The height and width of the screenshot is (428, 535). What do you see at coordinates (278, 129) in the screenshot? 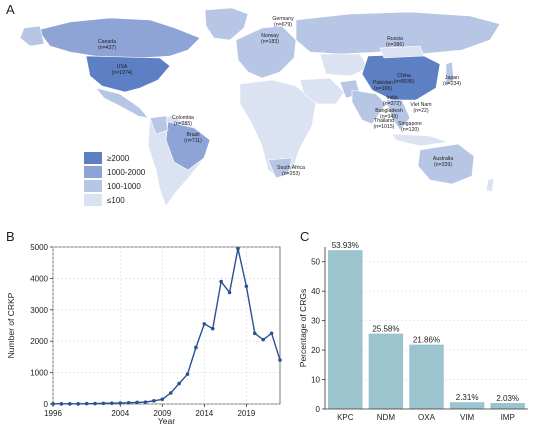
I see `africa-shape` at bounding box center [278, 129].